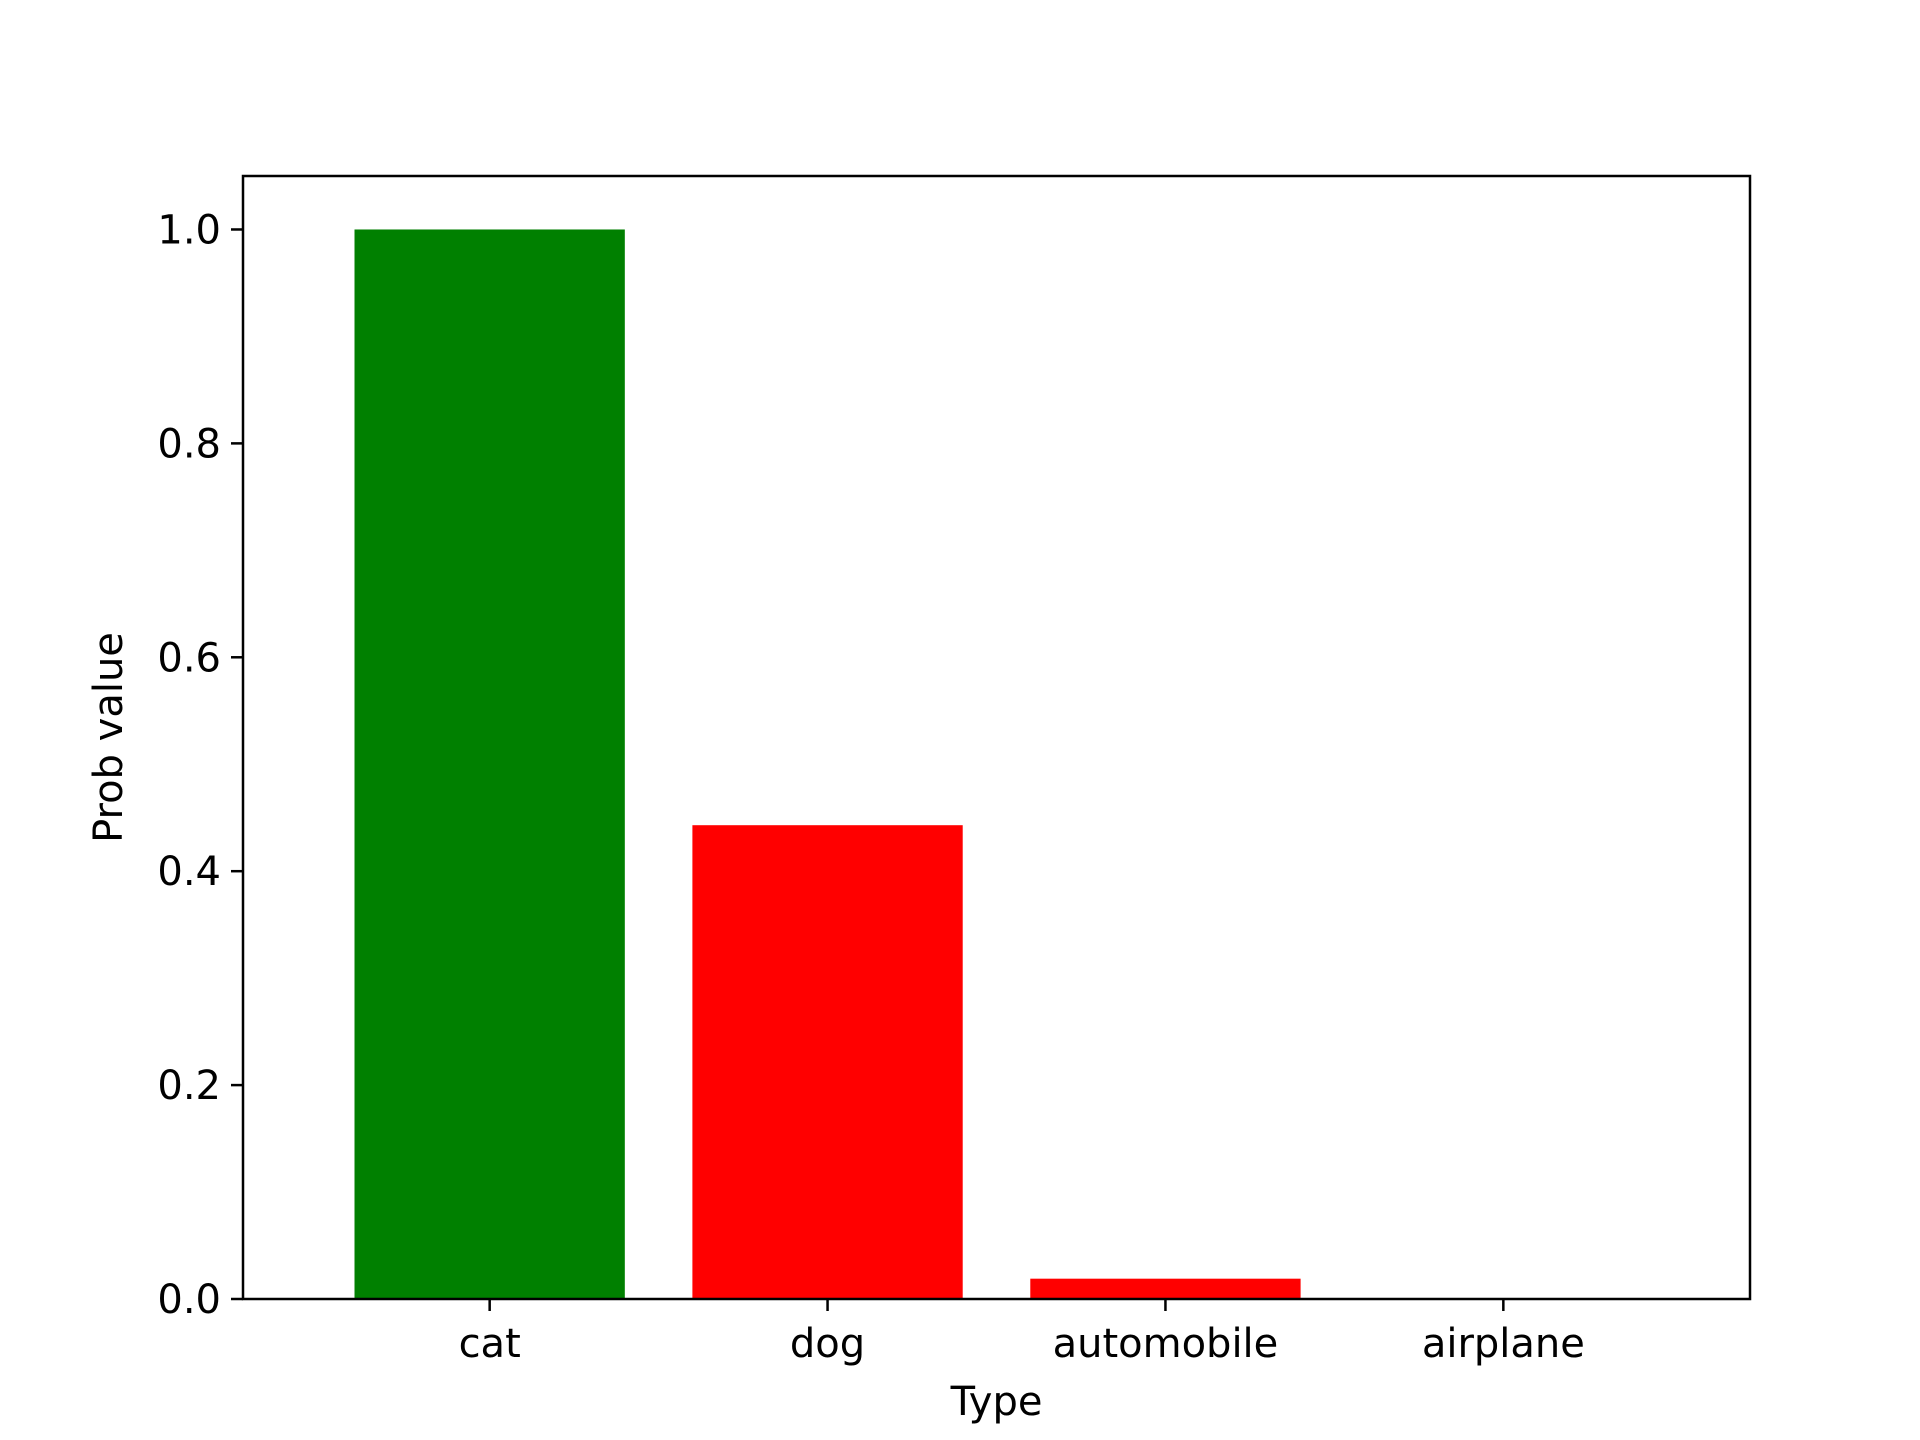 The width and height of the screenshot is (1920, 1440). Describe the element at coordinates (200, 765) in the screenshot. I see `y-ticks-group: 0.0 0.2 0.4 0.6 0.8 1.0` at that location.